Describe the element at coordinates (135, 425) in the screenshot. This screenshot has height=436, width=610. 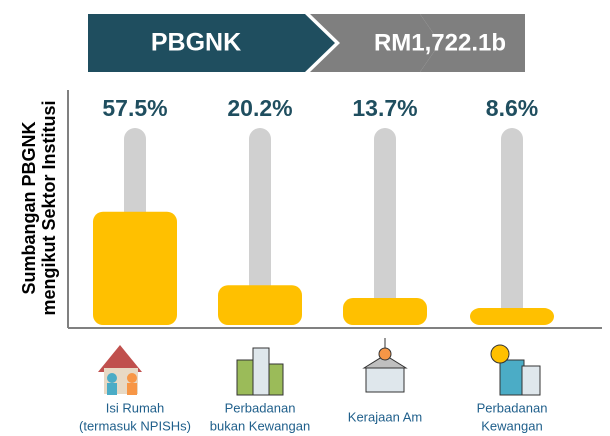
I see `category-label: (termasuk NPISHs)` at that location.